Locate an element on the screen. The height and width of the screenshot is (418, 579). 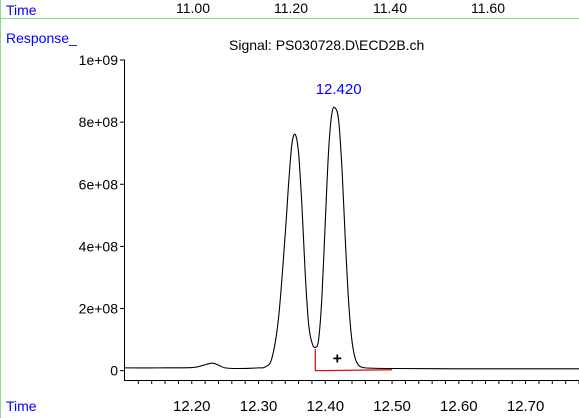
response-label: Response_ is located at coordinates (41, 38).